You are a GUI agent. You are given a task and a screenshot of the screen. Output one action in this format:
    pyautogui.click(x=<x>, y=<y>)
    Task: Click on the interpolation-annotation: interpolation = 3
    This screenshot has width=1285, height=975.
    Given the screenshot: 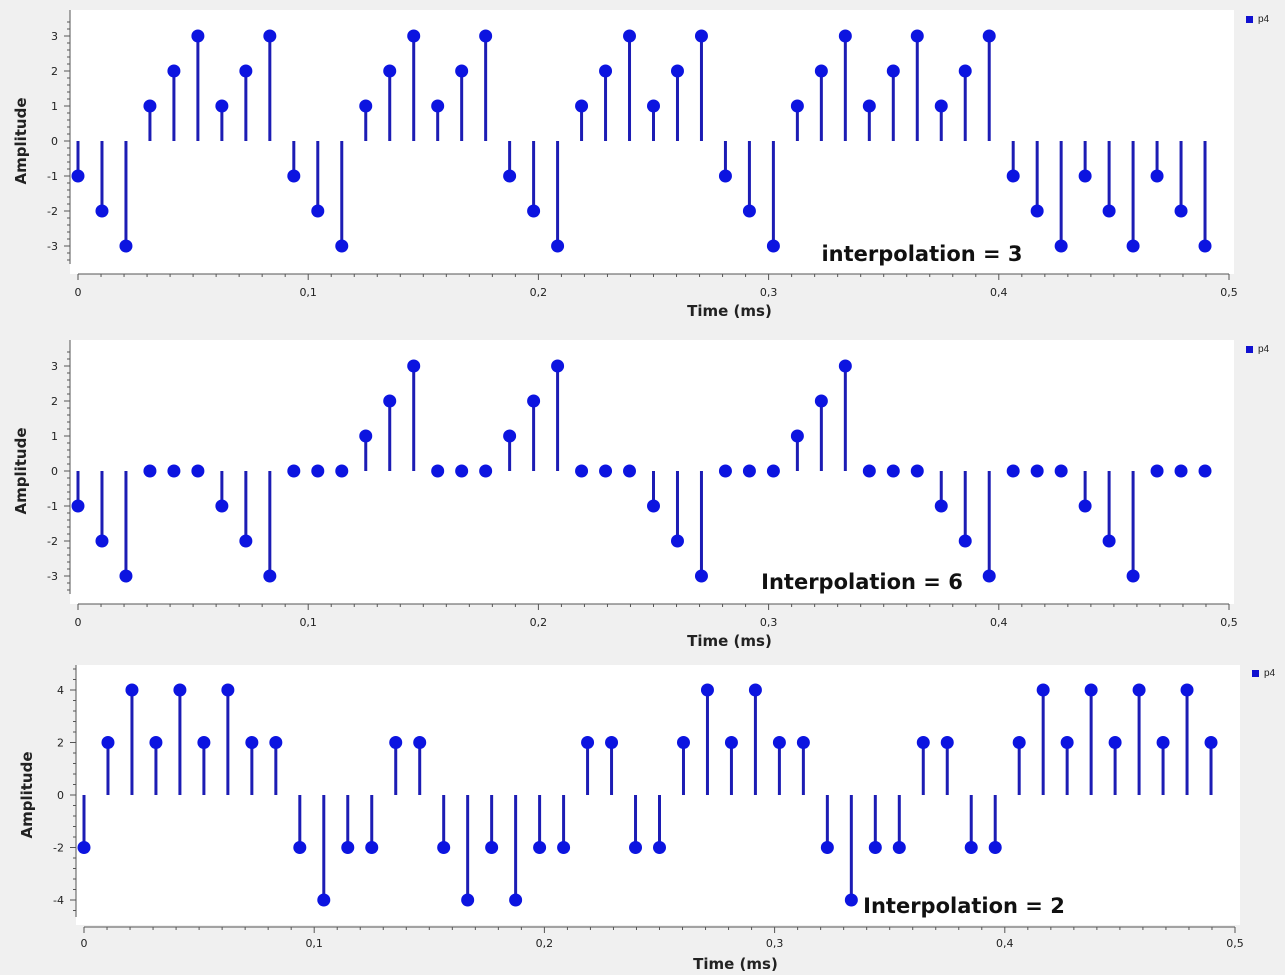 What is the action you would take?
    pyautogui.click(x=921, y=254)
    